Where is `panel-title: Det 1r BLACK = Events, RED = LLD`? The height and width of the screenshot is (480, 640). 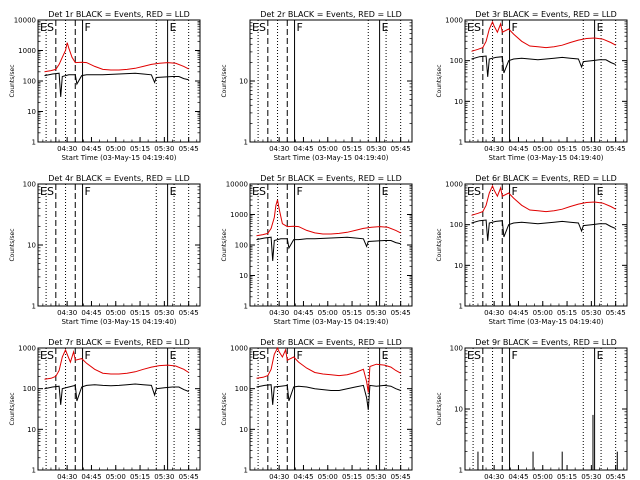 panel-title: Det 1r BLACK = Events, RED = LLD is located at coordinates (119, 14).